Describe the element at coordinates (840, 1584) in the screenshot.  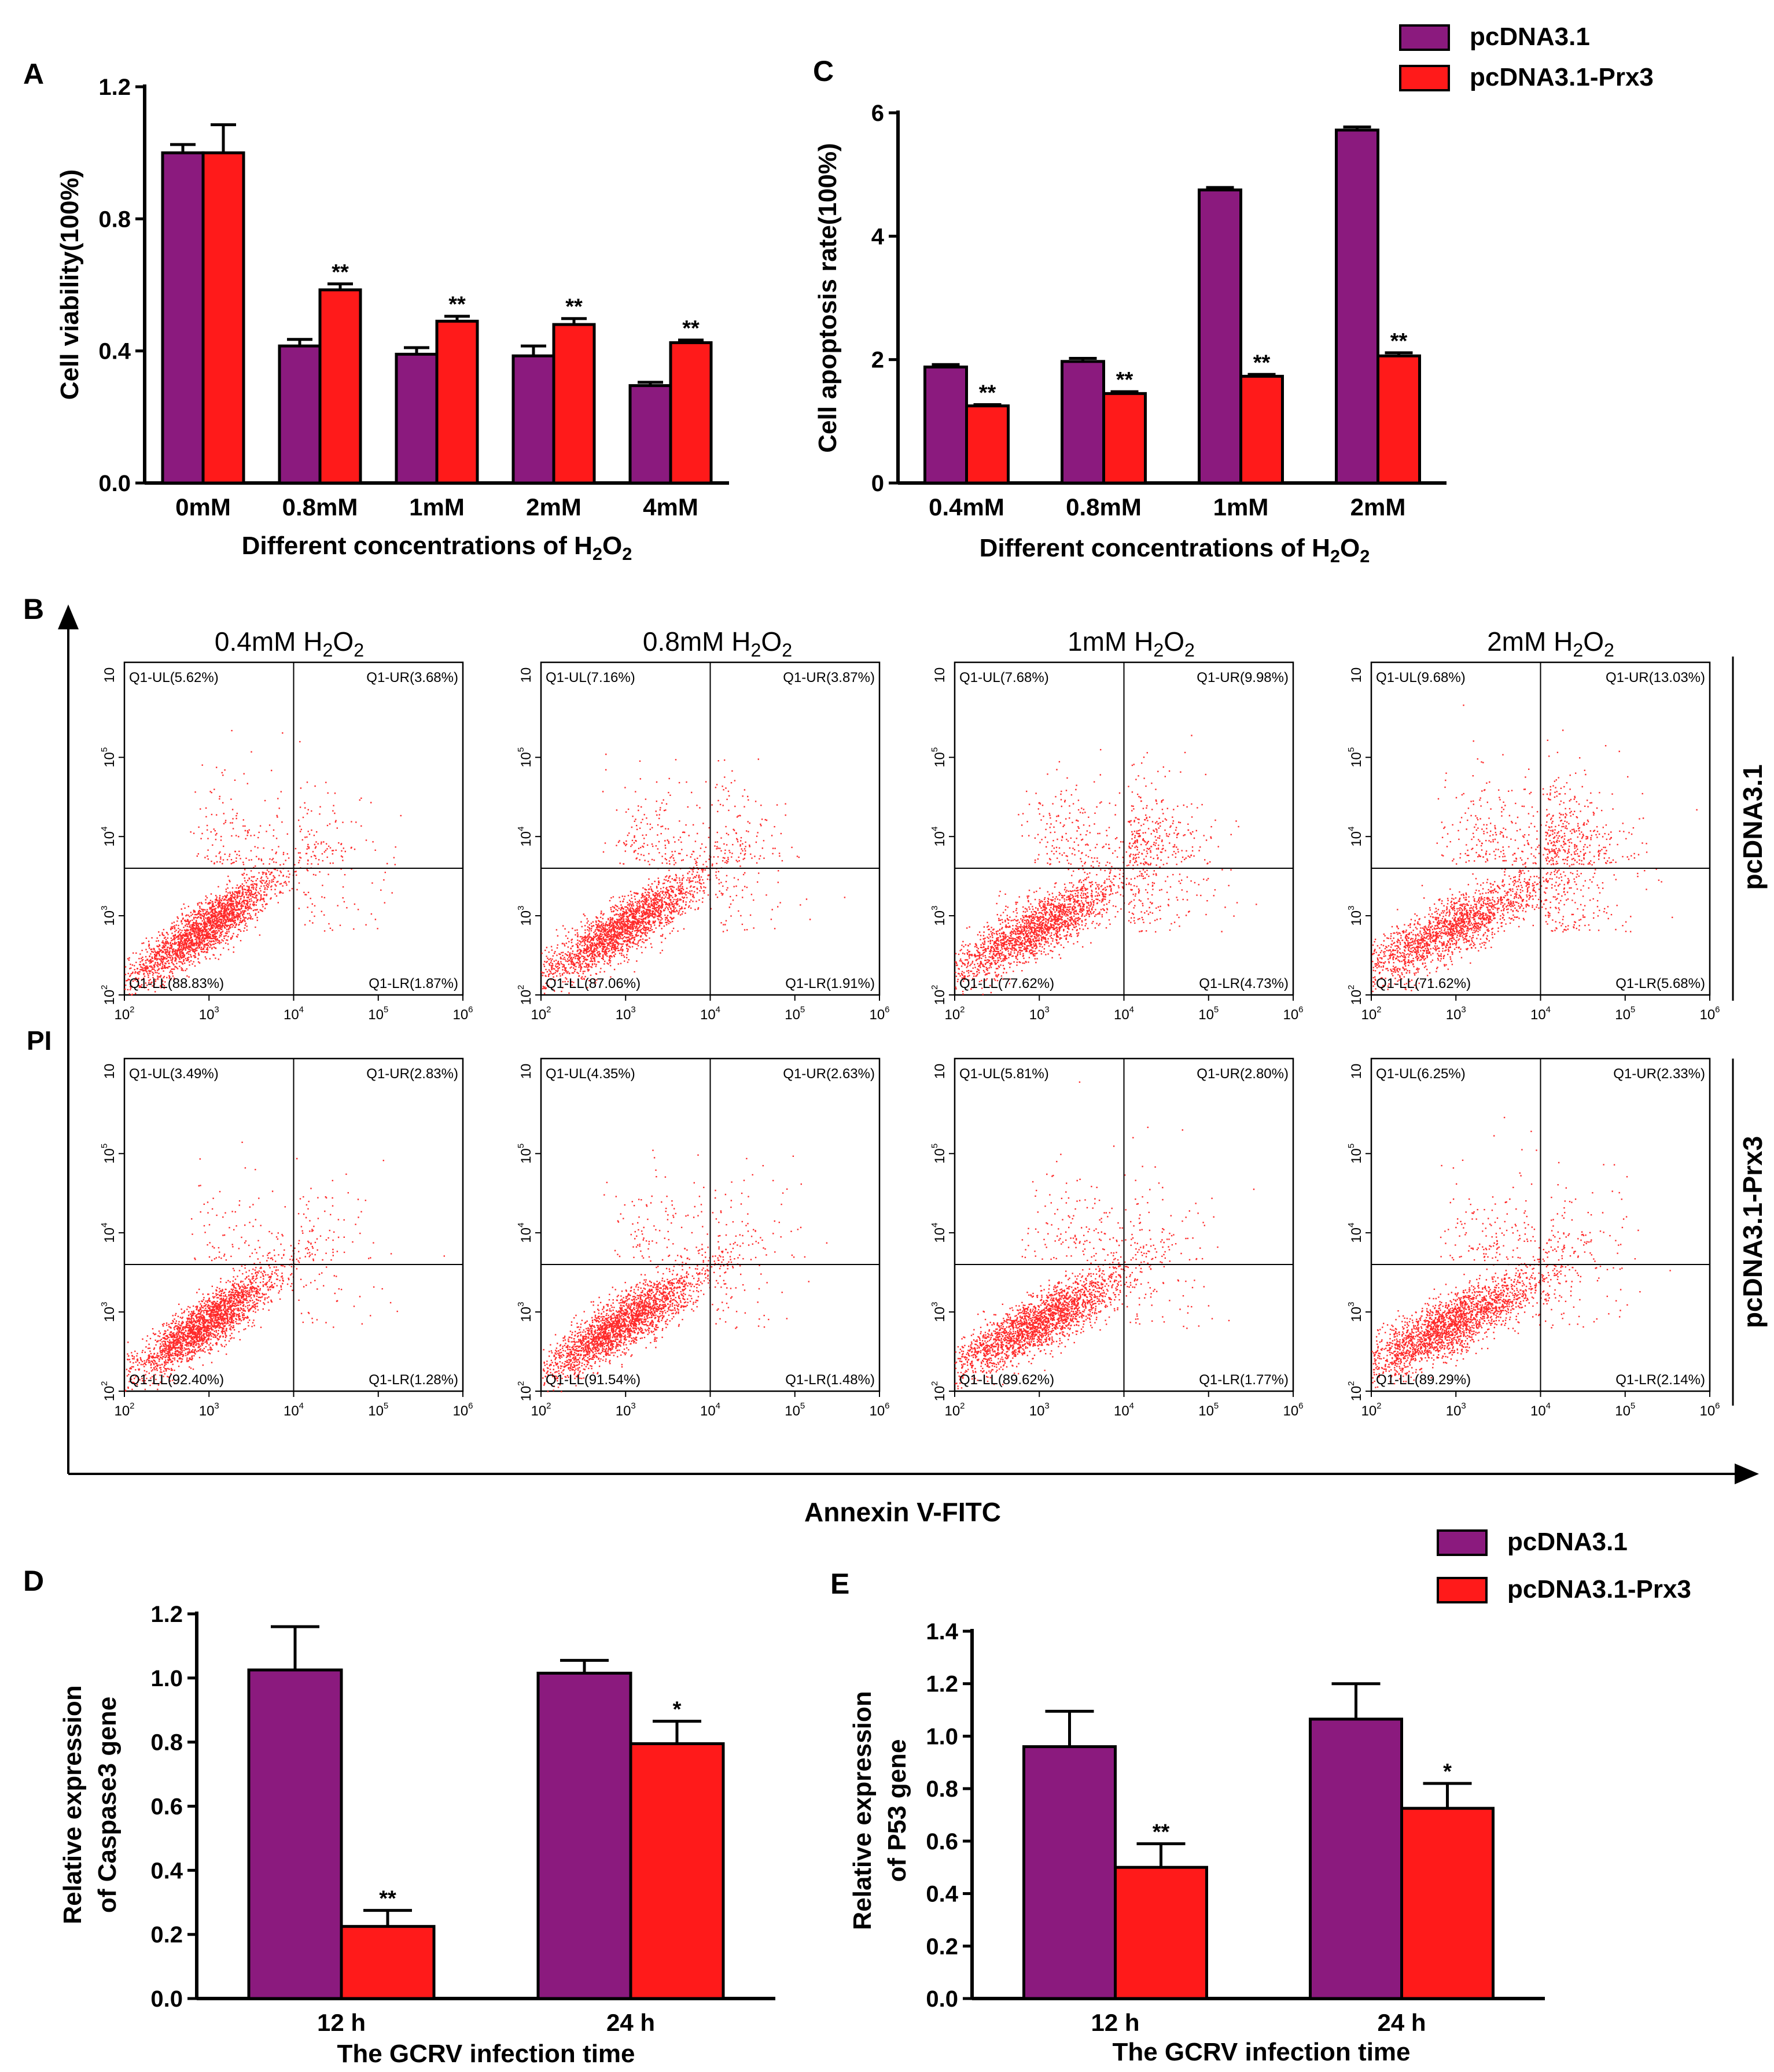
I see `panel-letter: E` at that location.